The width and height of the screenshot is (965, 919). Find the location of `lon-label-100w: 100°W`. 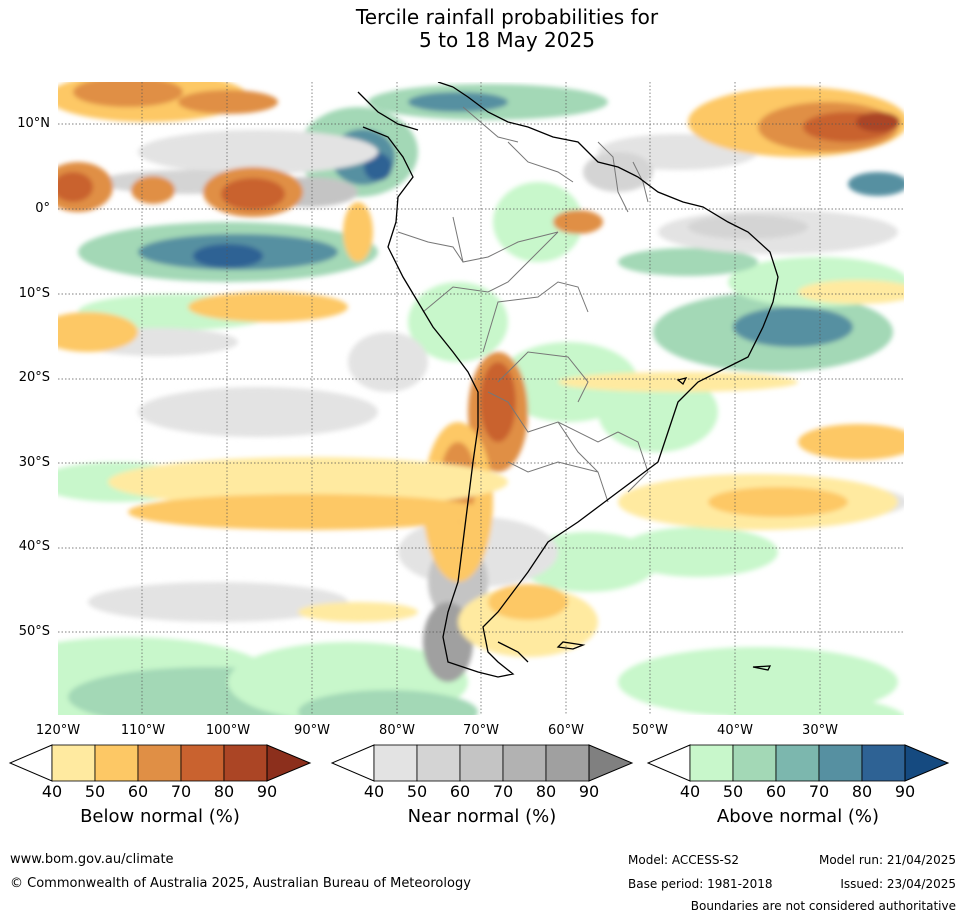

lon-label-100w: 100°W is located at coordinates (228, 730).